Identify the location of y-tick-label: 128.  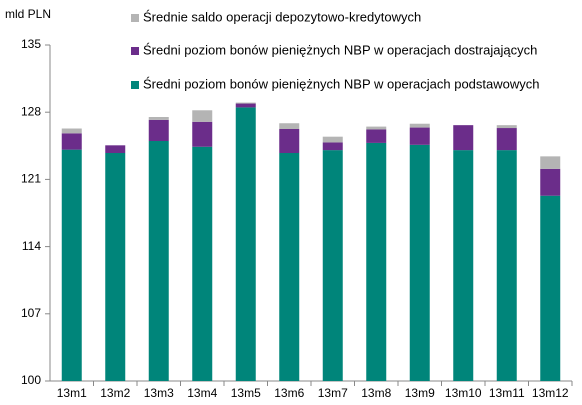
(31, 111).